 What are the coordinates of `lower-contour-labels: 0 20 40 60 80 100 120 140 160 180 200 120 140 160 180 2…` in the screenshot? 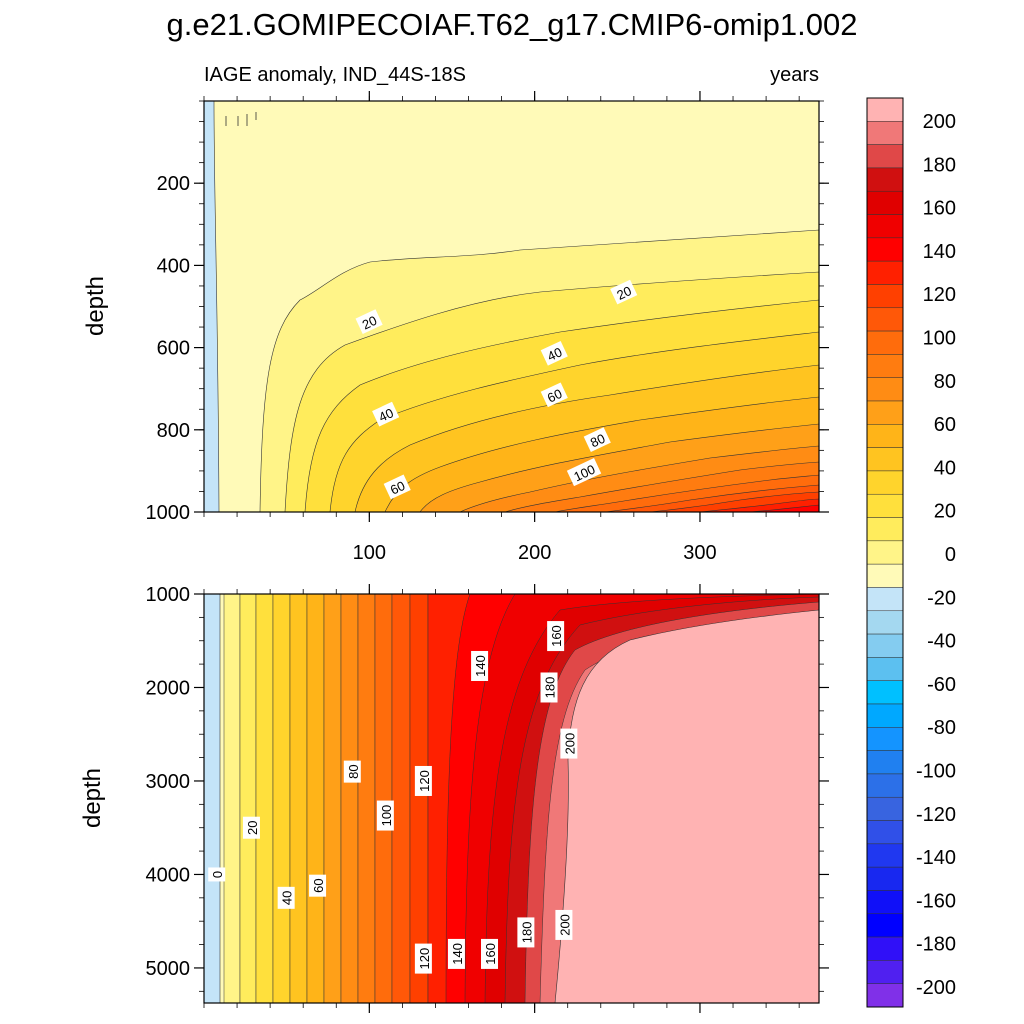 It's located at (393, 797).